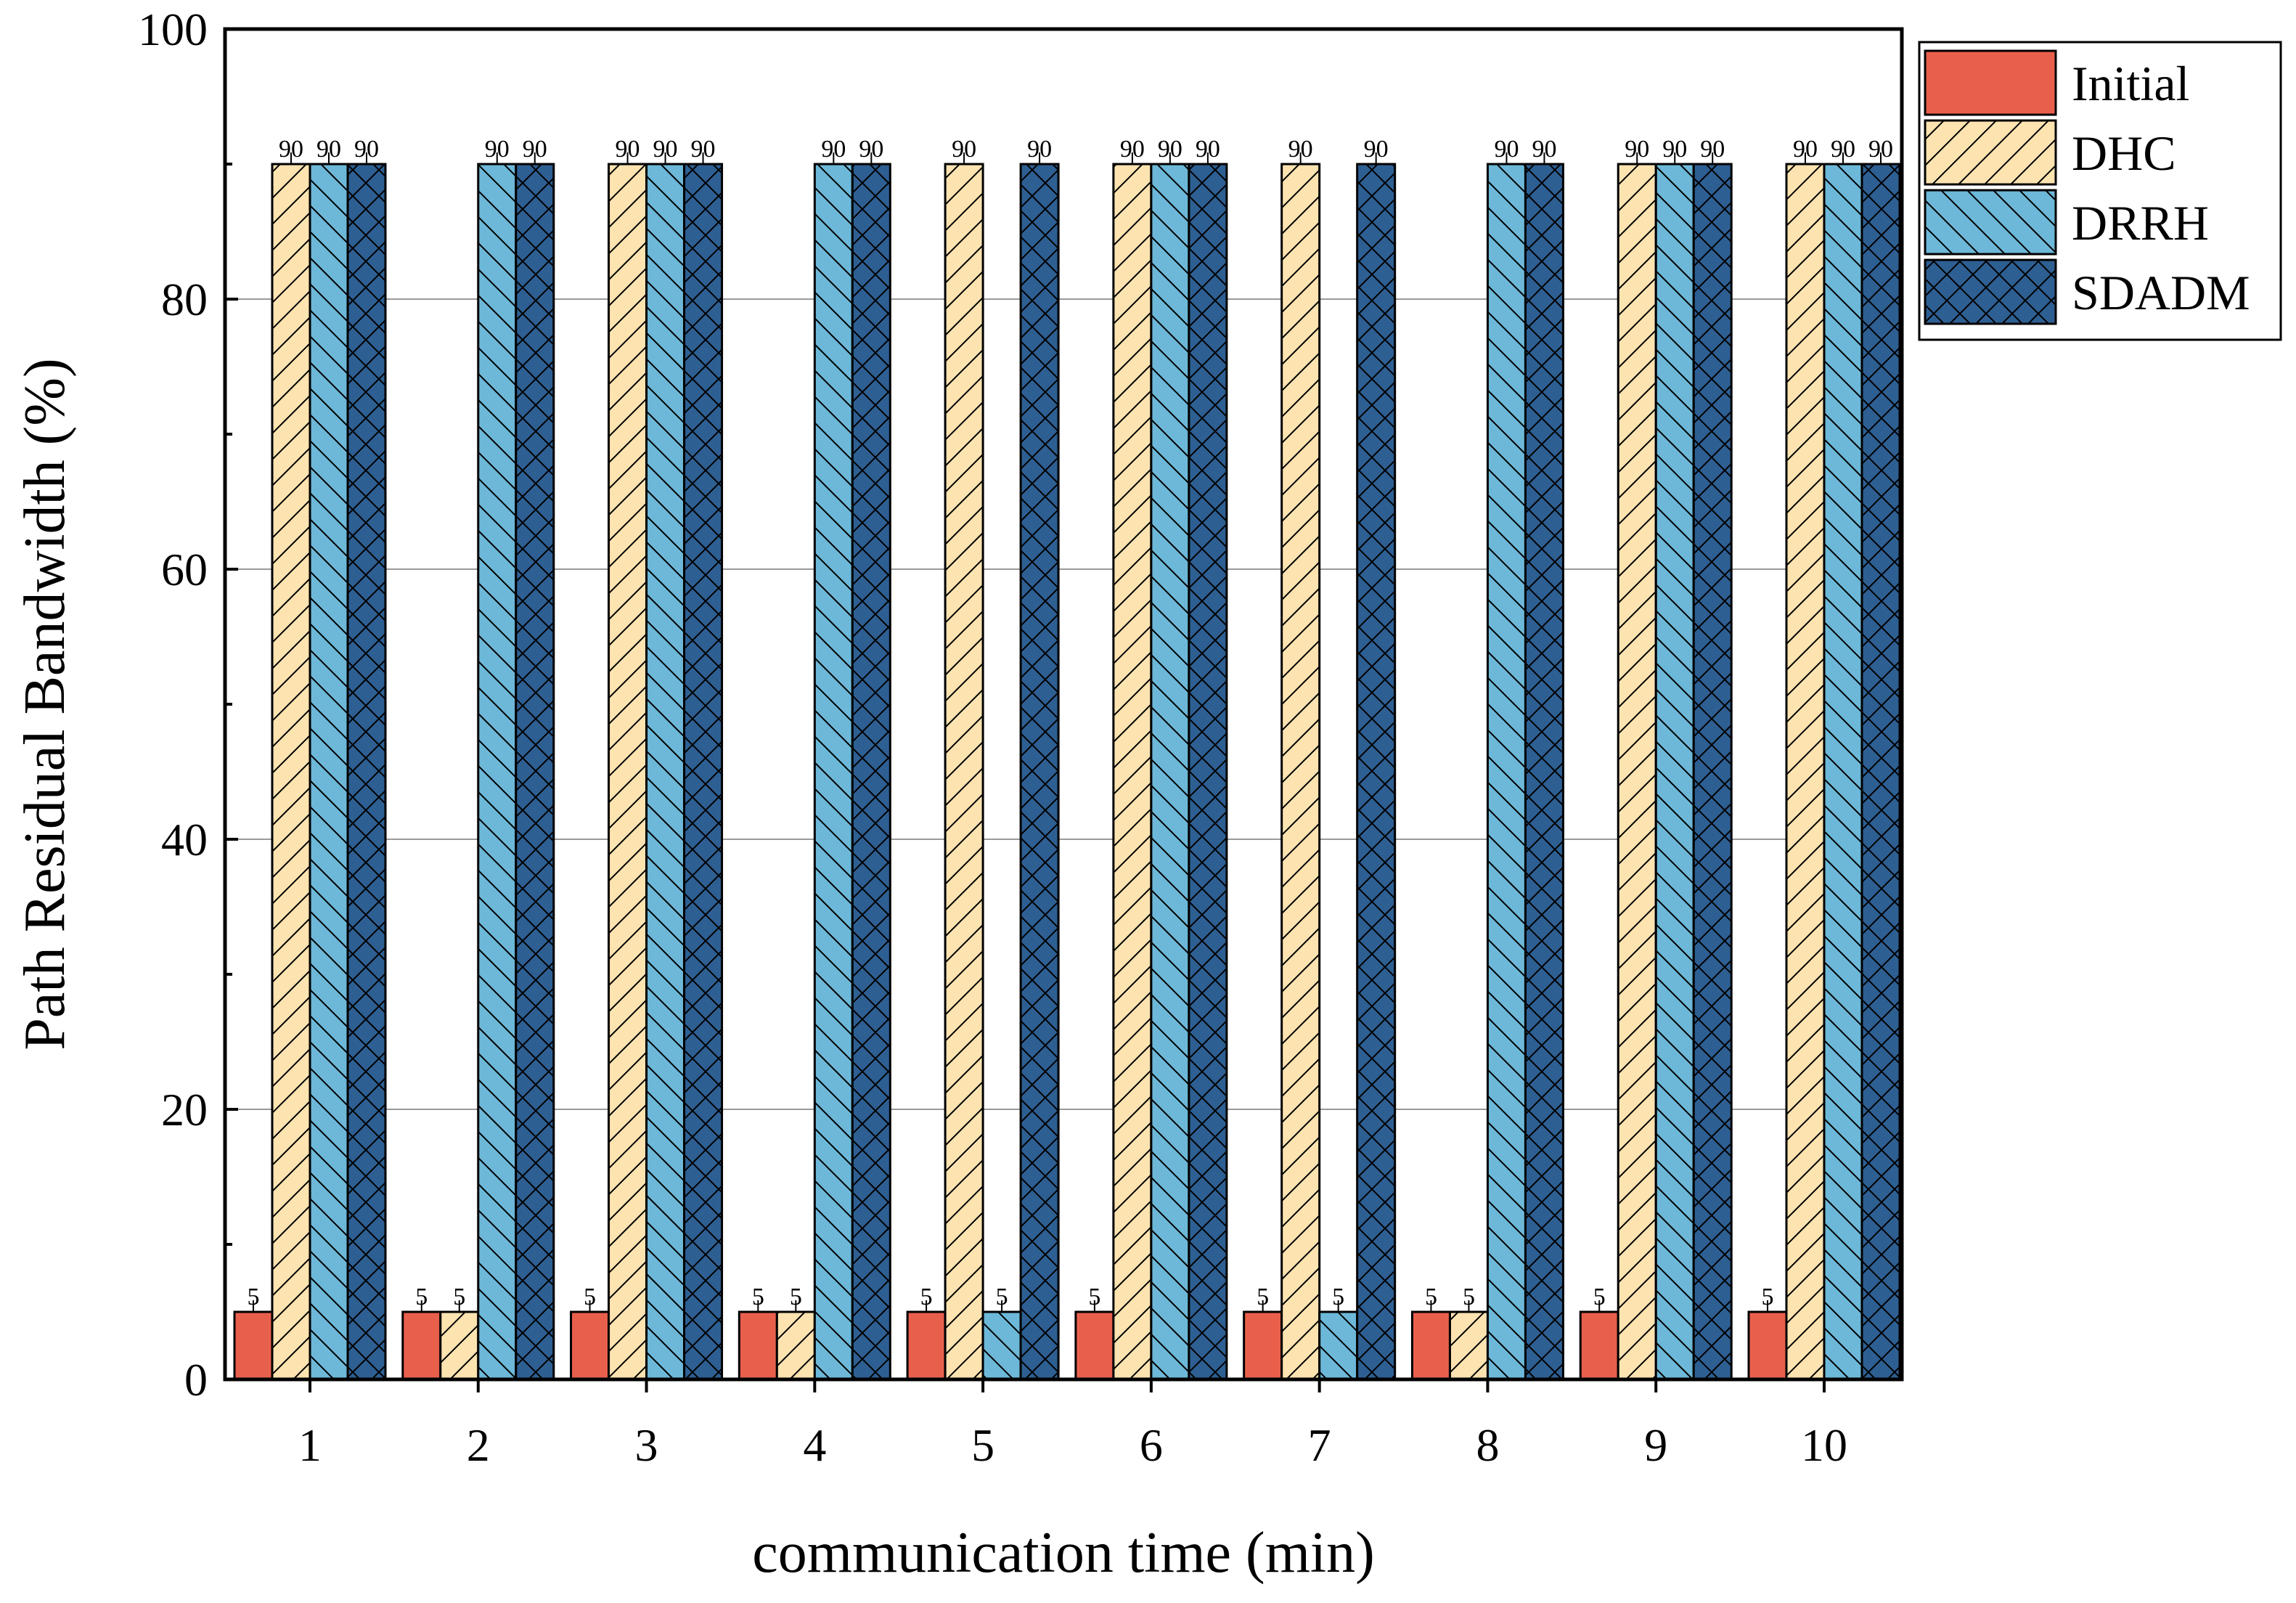  Describe the element at coordinates (1338, 1297) in the screenshot. I see `data-label-drrh-7: 5` at that location.